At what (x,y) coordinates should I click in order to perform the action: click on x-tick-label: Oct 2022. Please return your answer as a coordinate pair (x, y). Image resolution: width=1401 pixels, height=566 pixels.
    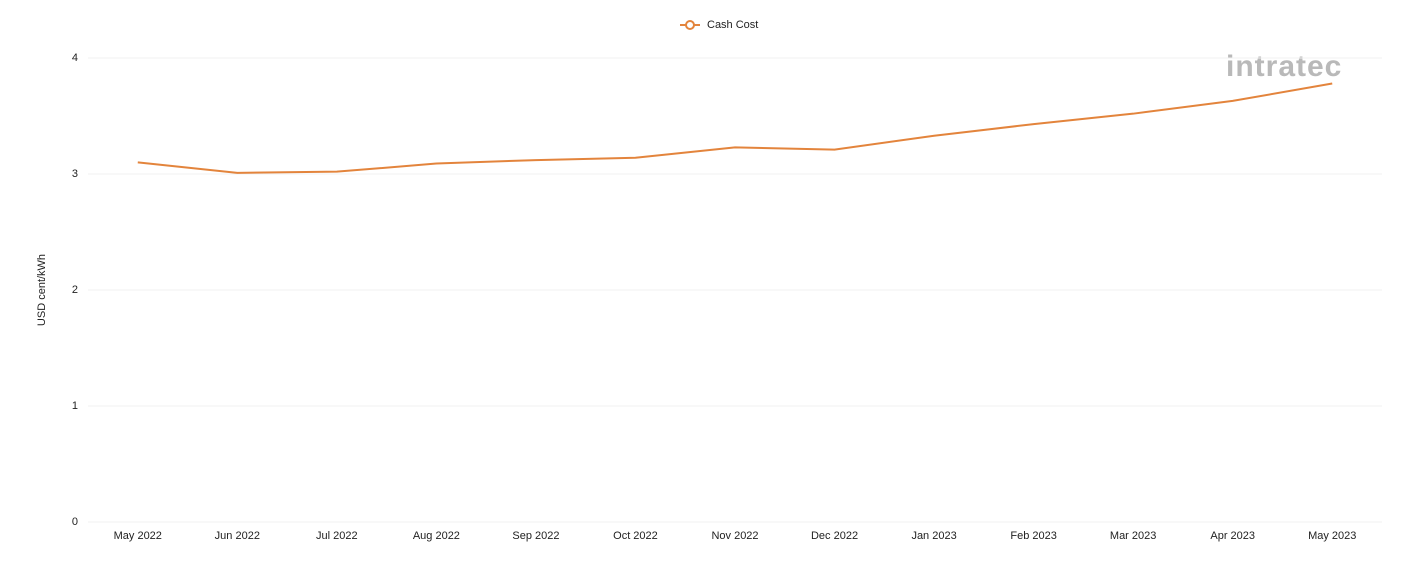
    Looking at the image, I should click on (635, 536).